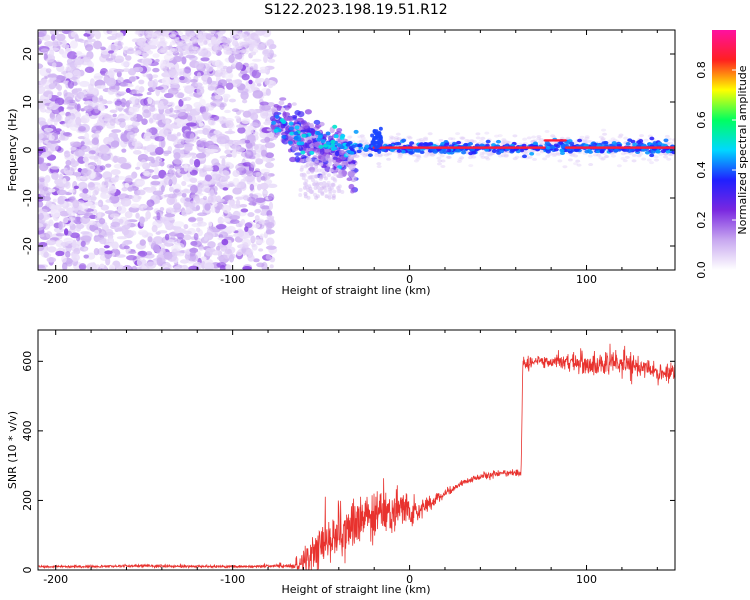 The image size is (750, 600). I want to click on spectrogram-x-label: Height of straight line (km), so click(355, 290).